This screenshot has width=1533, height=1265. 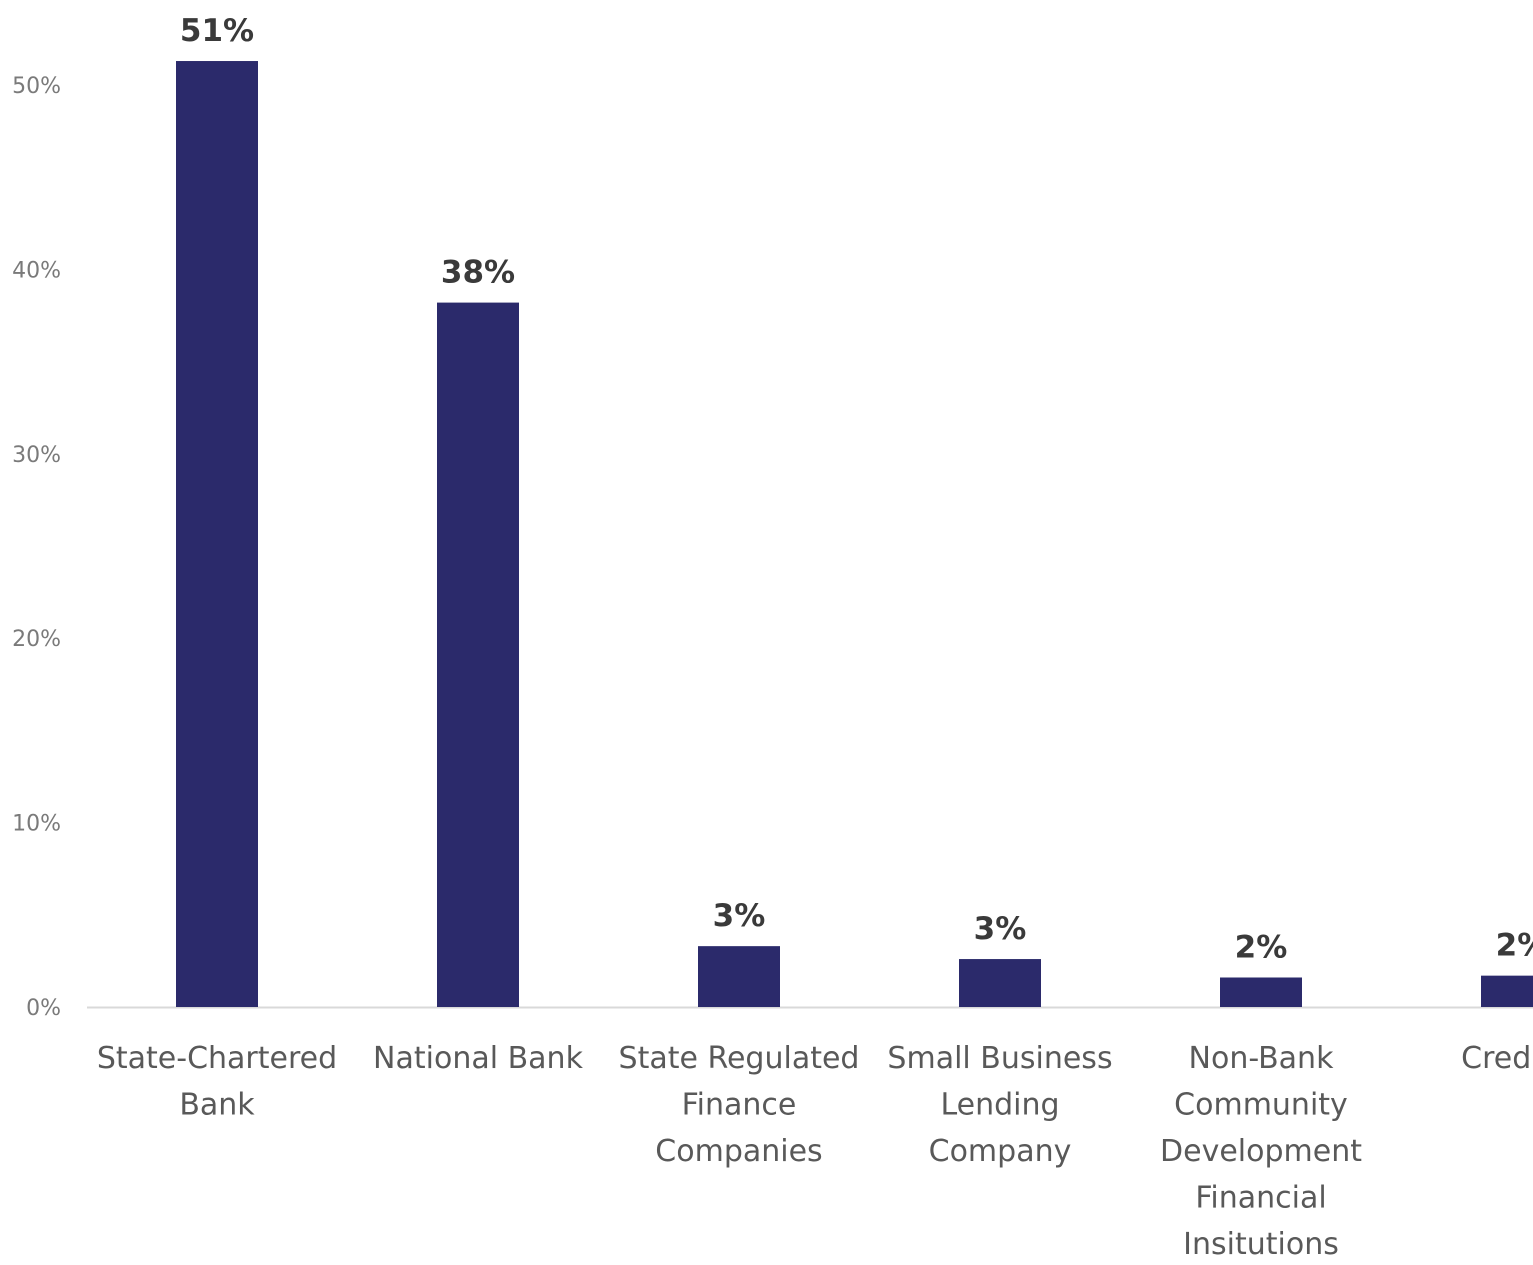 I want to click on category-label: Development, so click(x=1261, y=1151).